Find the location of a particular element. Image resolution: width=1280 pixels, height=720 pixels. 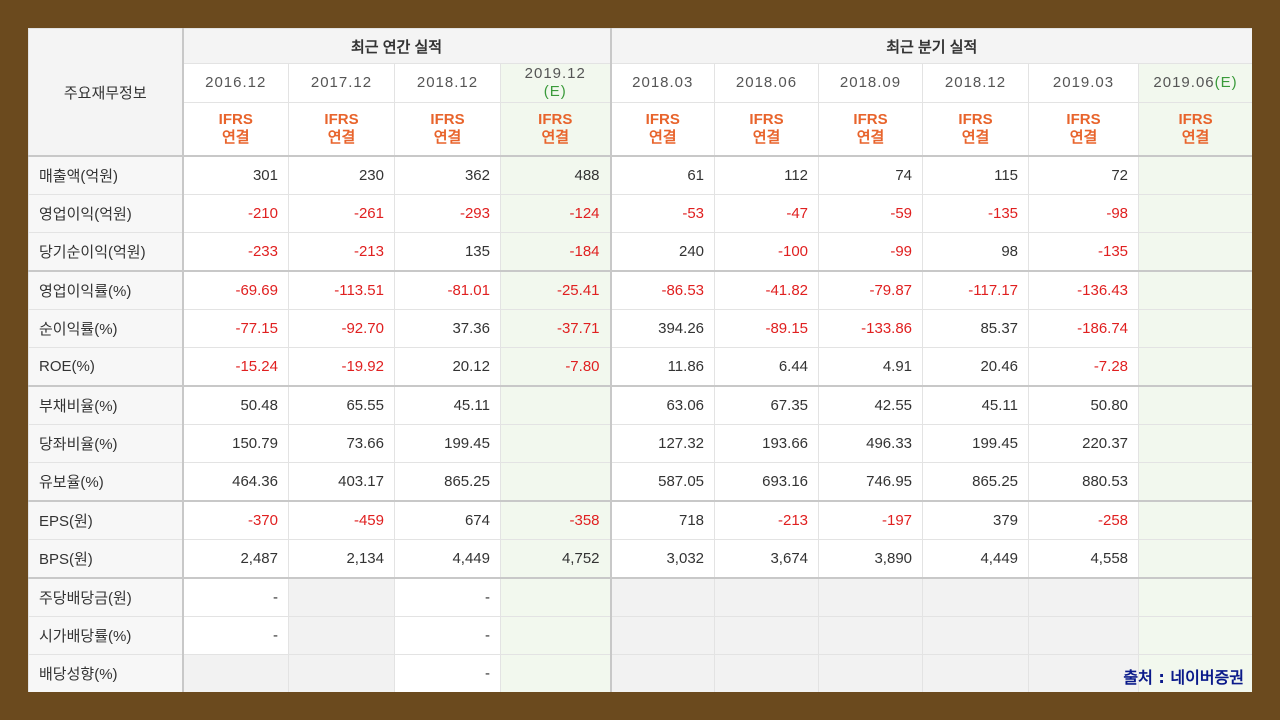

table-cell: 115 is located at coordinates (976, 175).